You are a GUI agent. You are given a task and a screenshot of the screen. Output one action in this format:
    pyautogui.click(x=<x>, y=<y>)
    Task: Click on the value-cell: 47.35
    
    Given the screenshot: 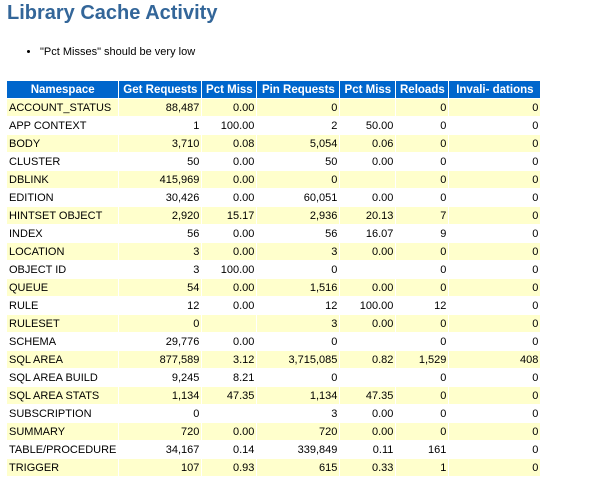 What is the action you would take?
    pyautogui.click(x=368, y=395)
    